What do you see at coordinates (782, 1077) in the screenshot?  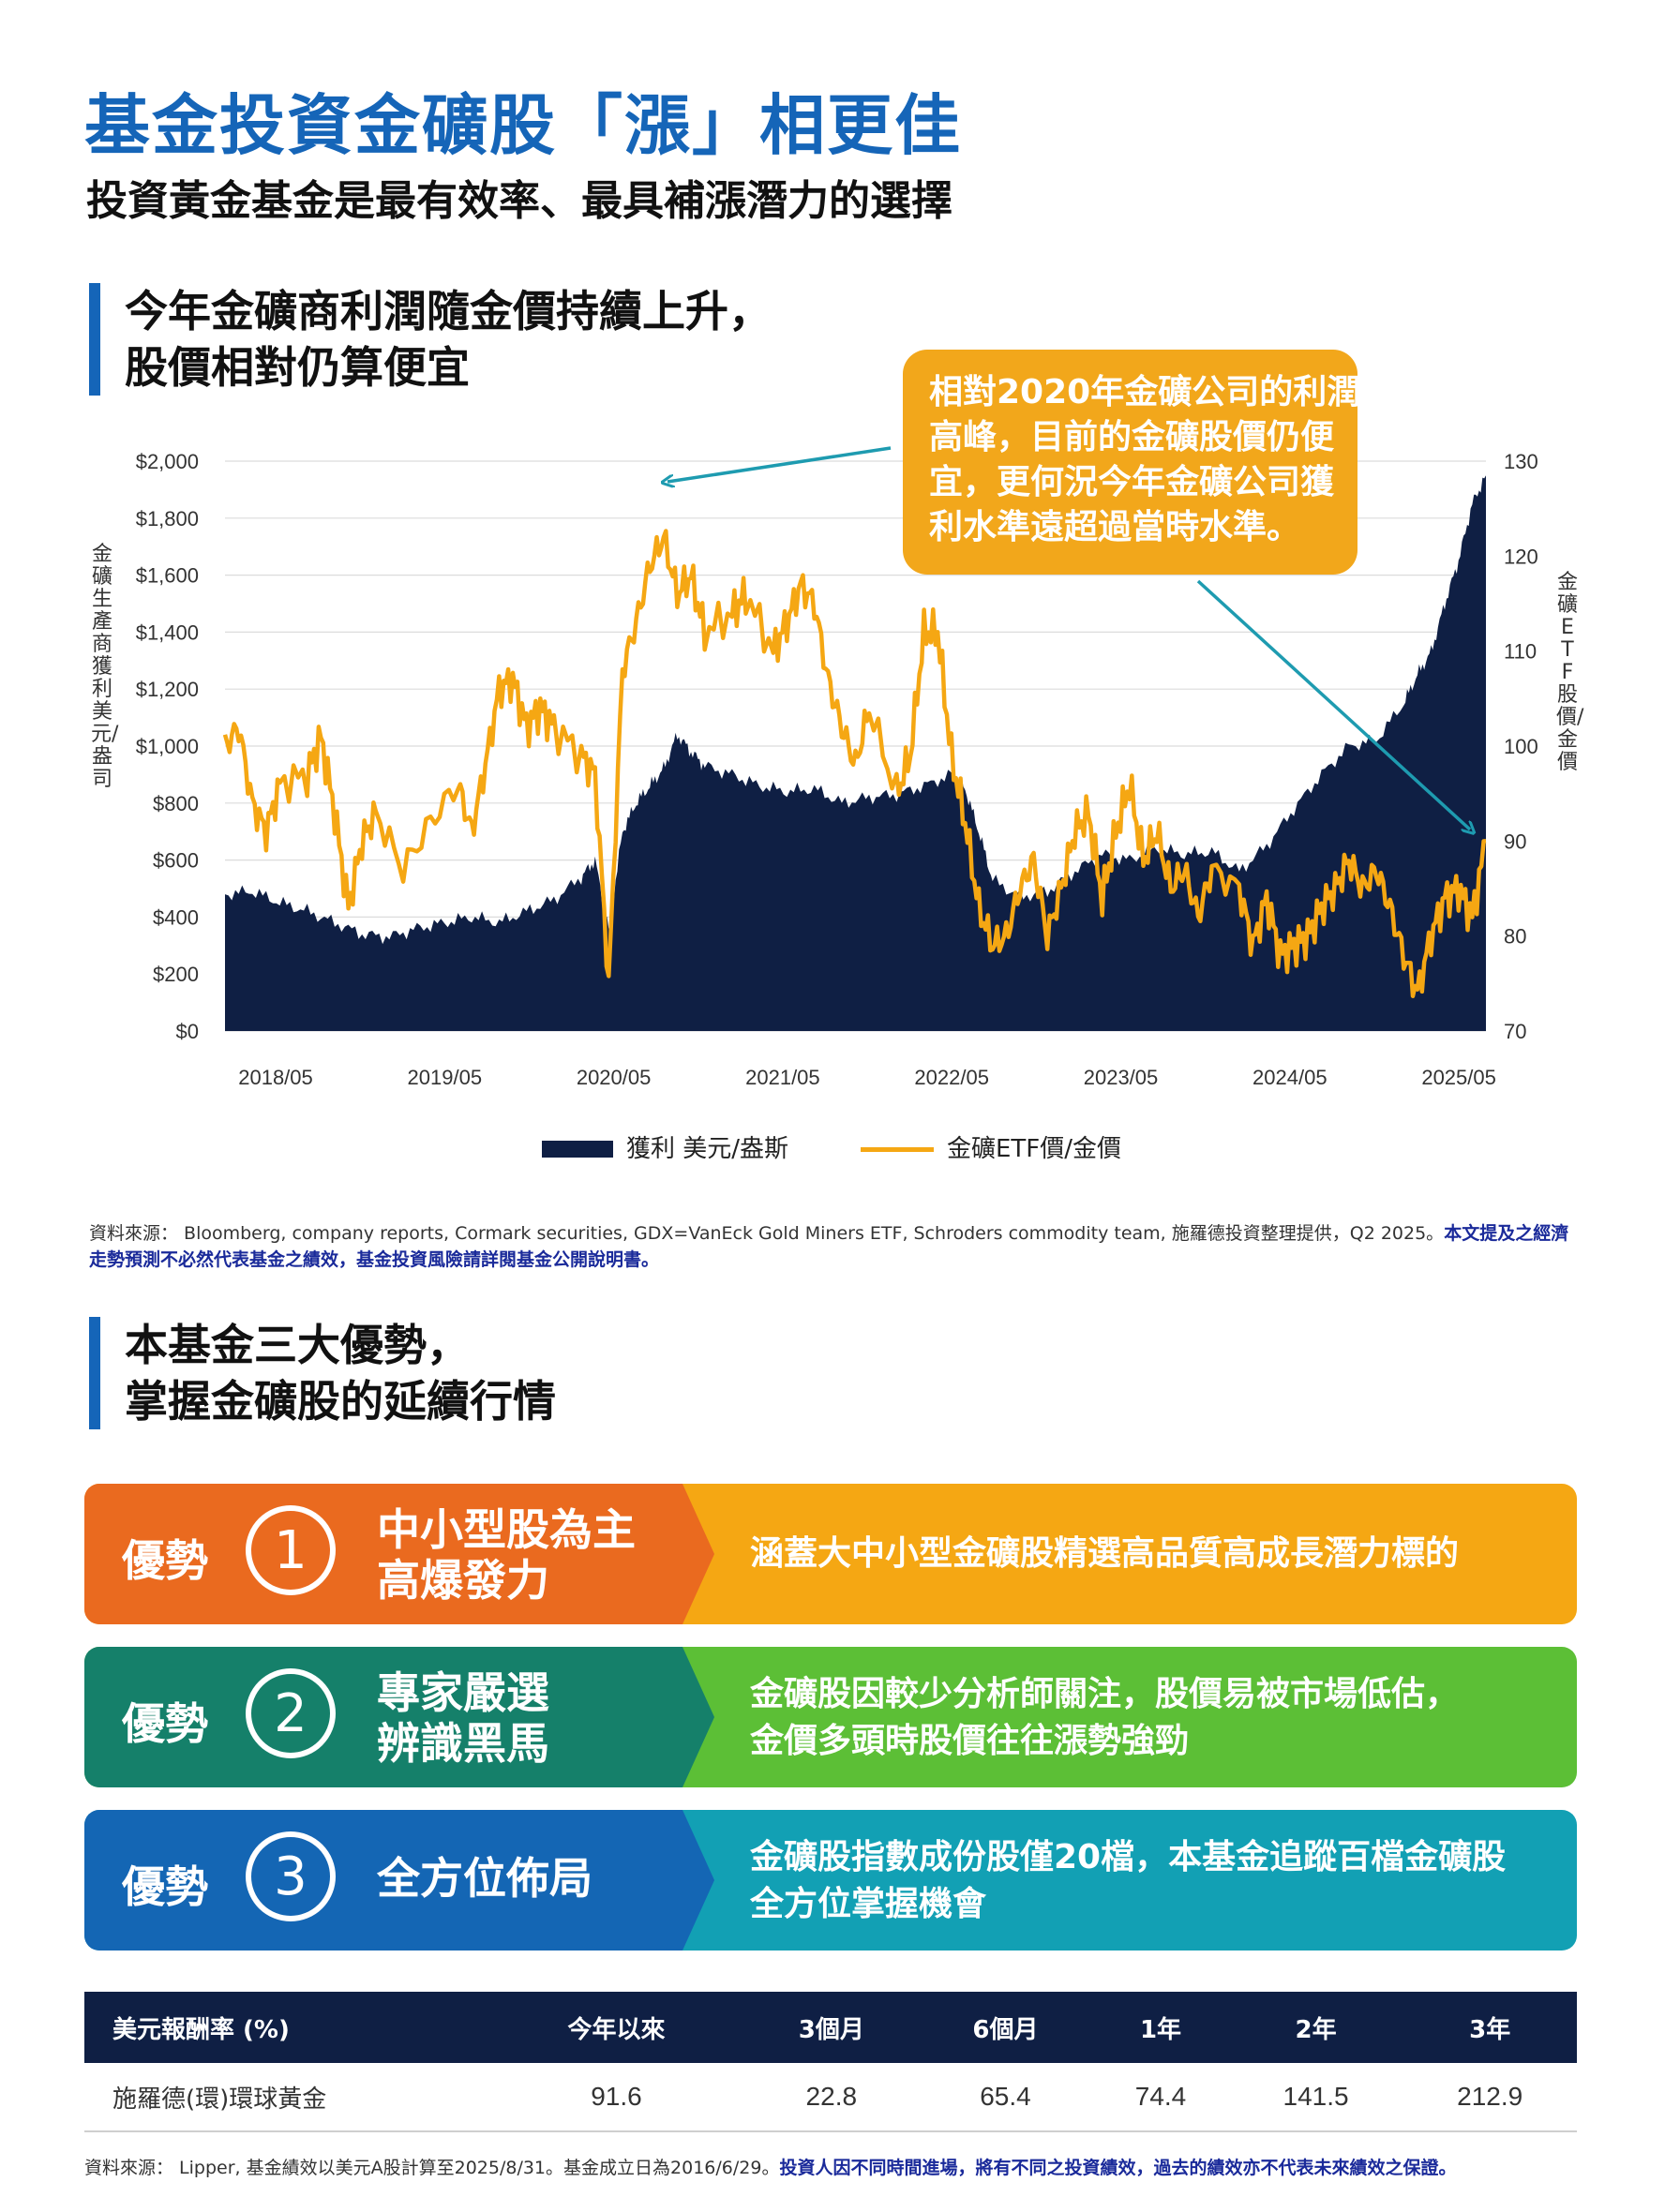 I see `x-tick: 2021/05` at bounding box center [782, 1077].